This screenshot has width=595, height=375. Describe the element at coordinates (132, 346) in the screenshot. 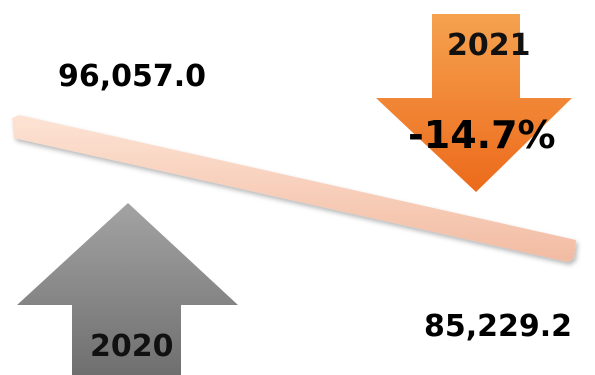

I see `start-year-label: 2020` at that location.